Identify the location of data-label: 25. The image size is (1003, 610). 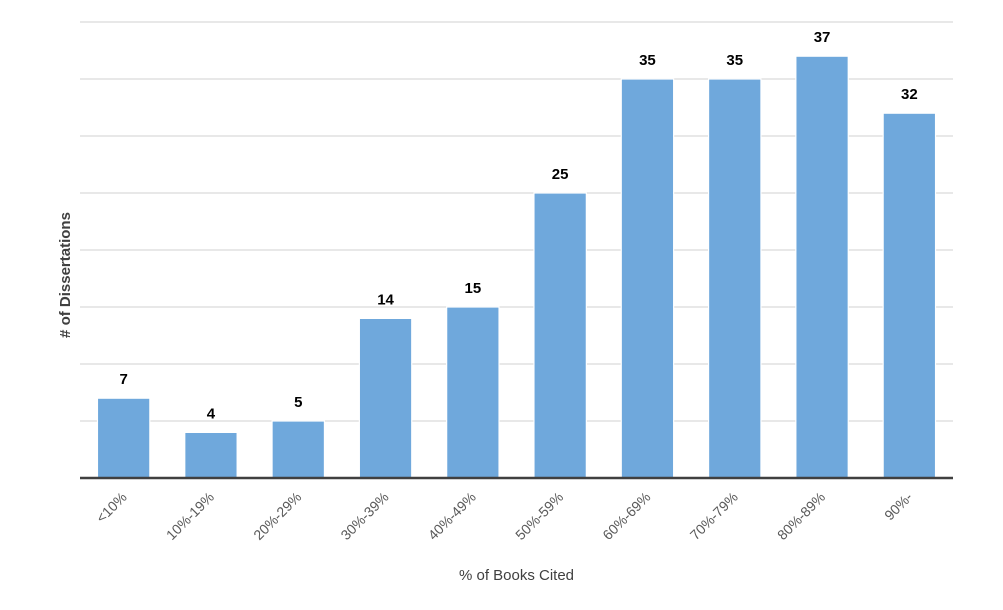
(560, 174).